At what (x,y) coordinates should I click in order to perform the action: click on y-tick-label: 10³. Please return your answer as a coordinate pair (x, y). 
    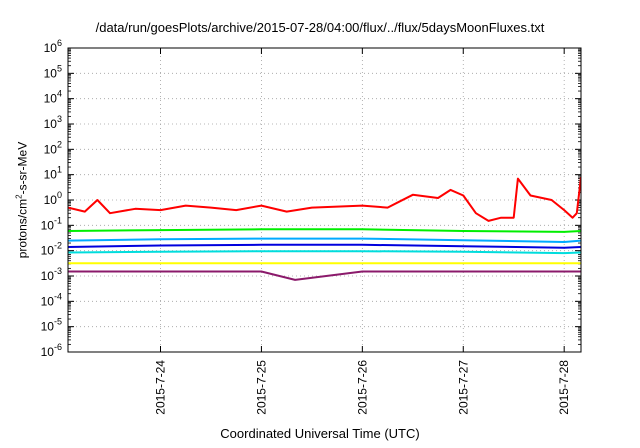
    Looking at the image, I should click on (53, 122).